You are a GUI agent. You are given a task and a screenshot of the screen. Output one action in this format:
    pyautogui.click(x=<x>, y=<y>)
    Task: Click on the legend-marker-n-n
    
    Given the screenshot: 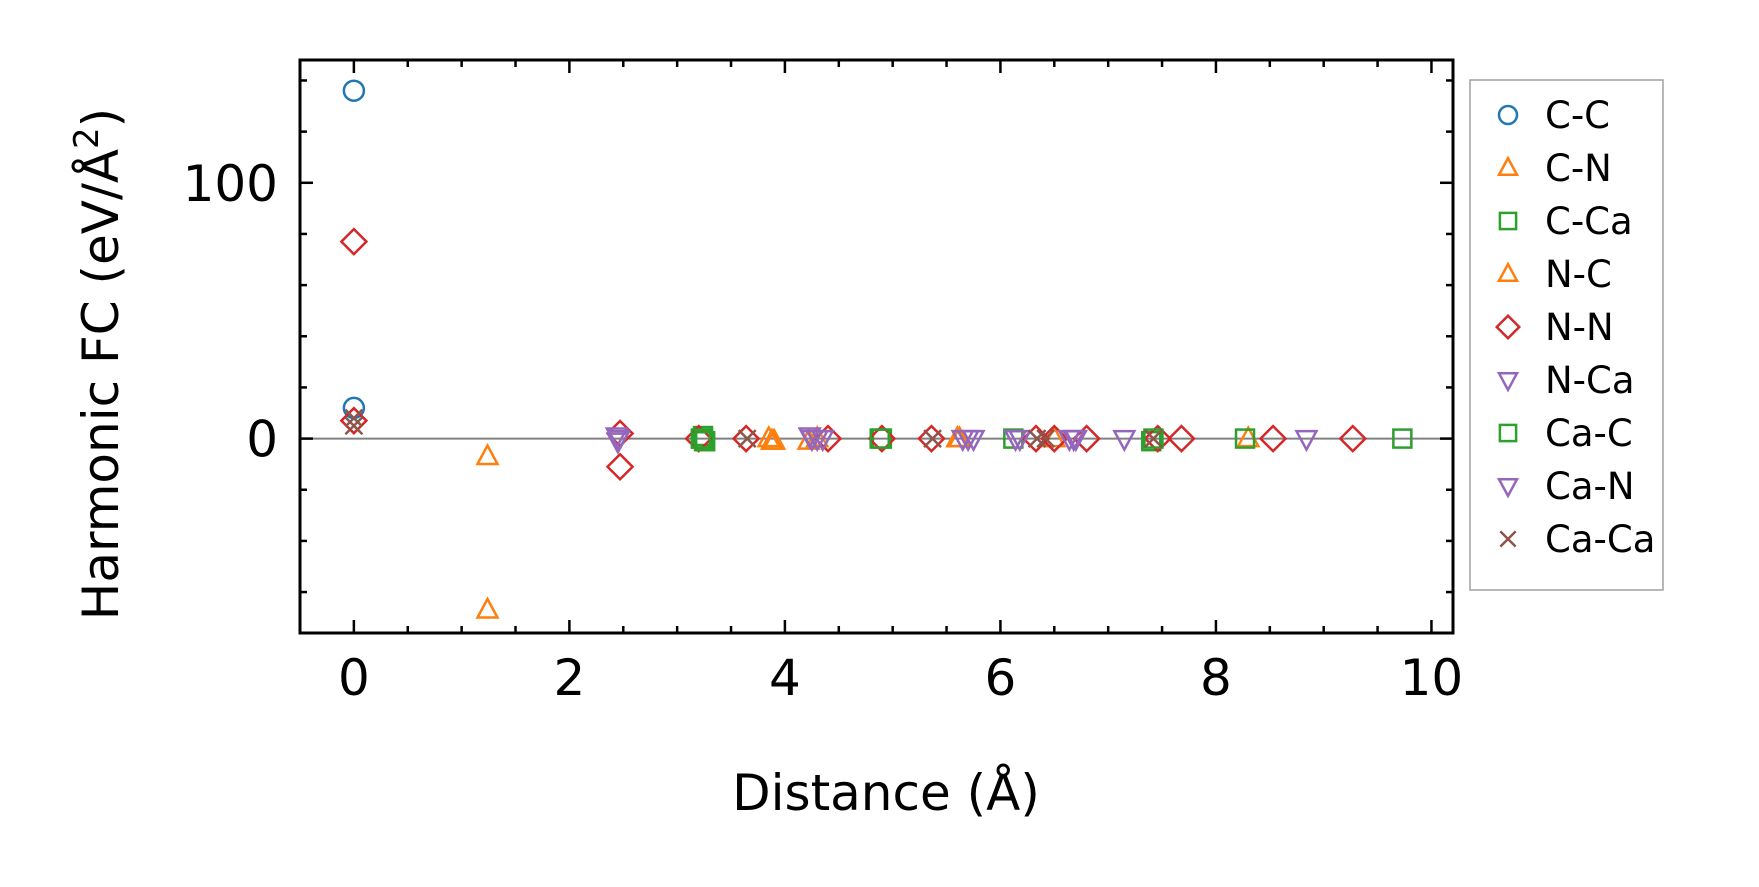 What is the action you would take?
    pyautogui.click(x=1508, y=327)
    